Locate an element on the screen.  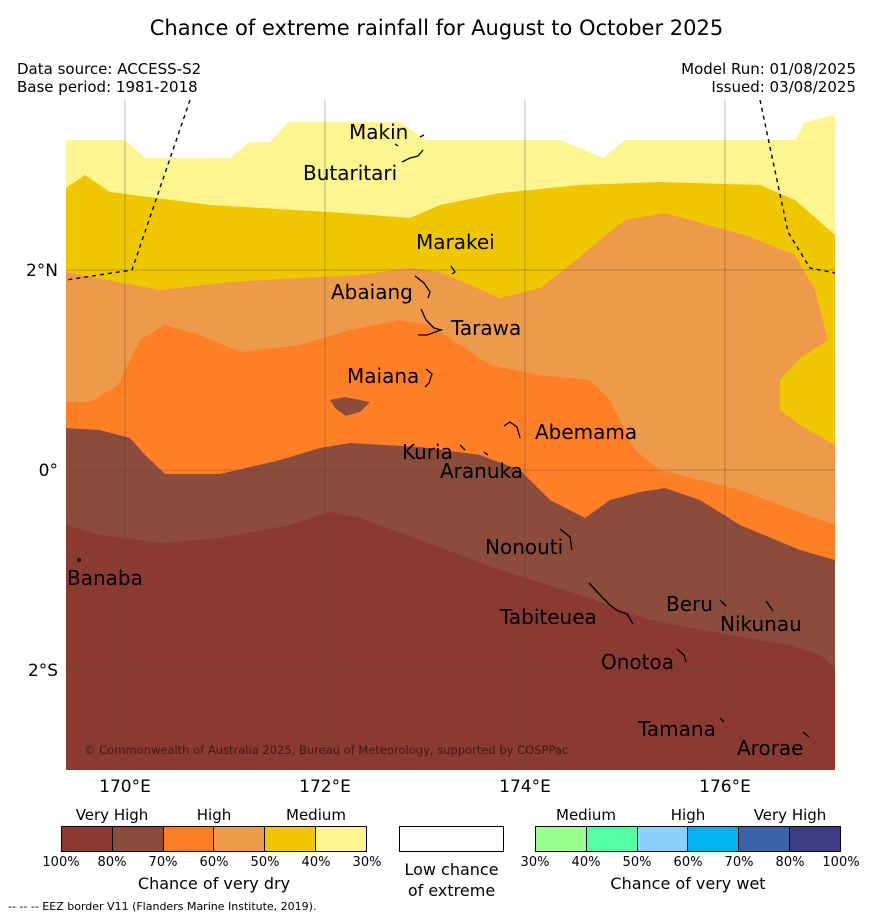
place-label-maiana: Maiana is located at coordinates (383, 376).